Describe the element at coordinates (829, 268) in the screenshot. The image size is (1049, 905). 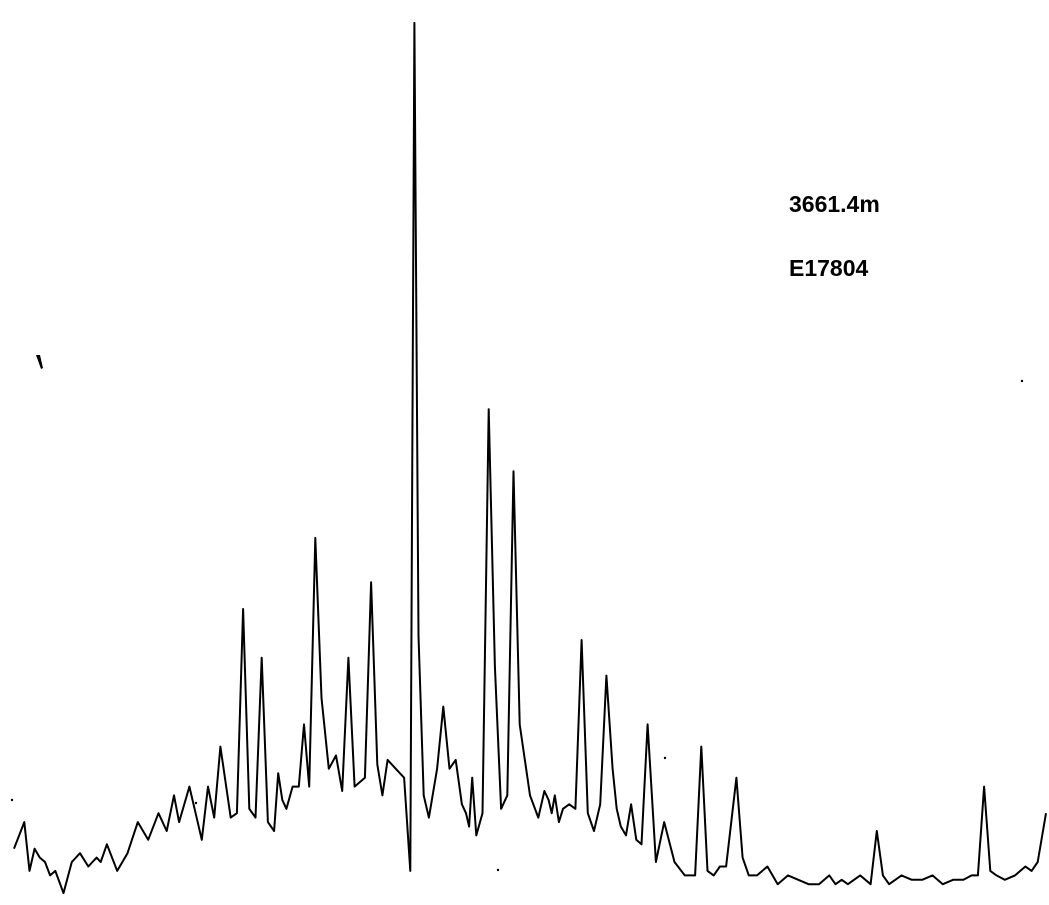
I see `sample-id-annotation: E17804` at that location.